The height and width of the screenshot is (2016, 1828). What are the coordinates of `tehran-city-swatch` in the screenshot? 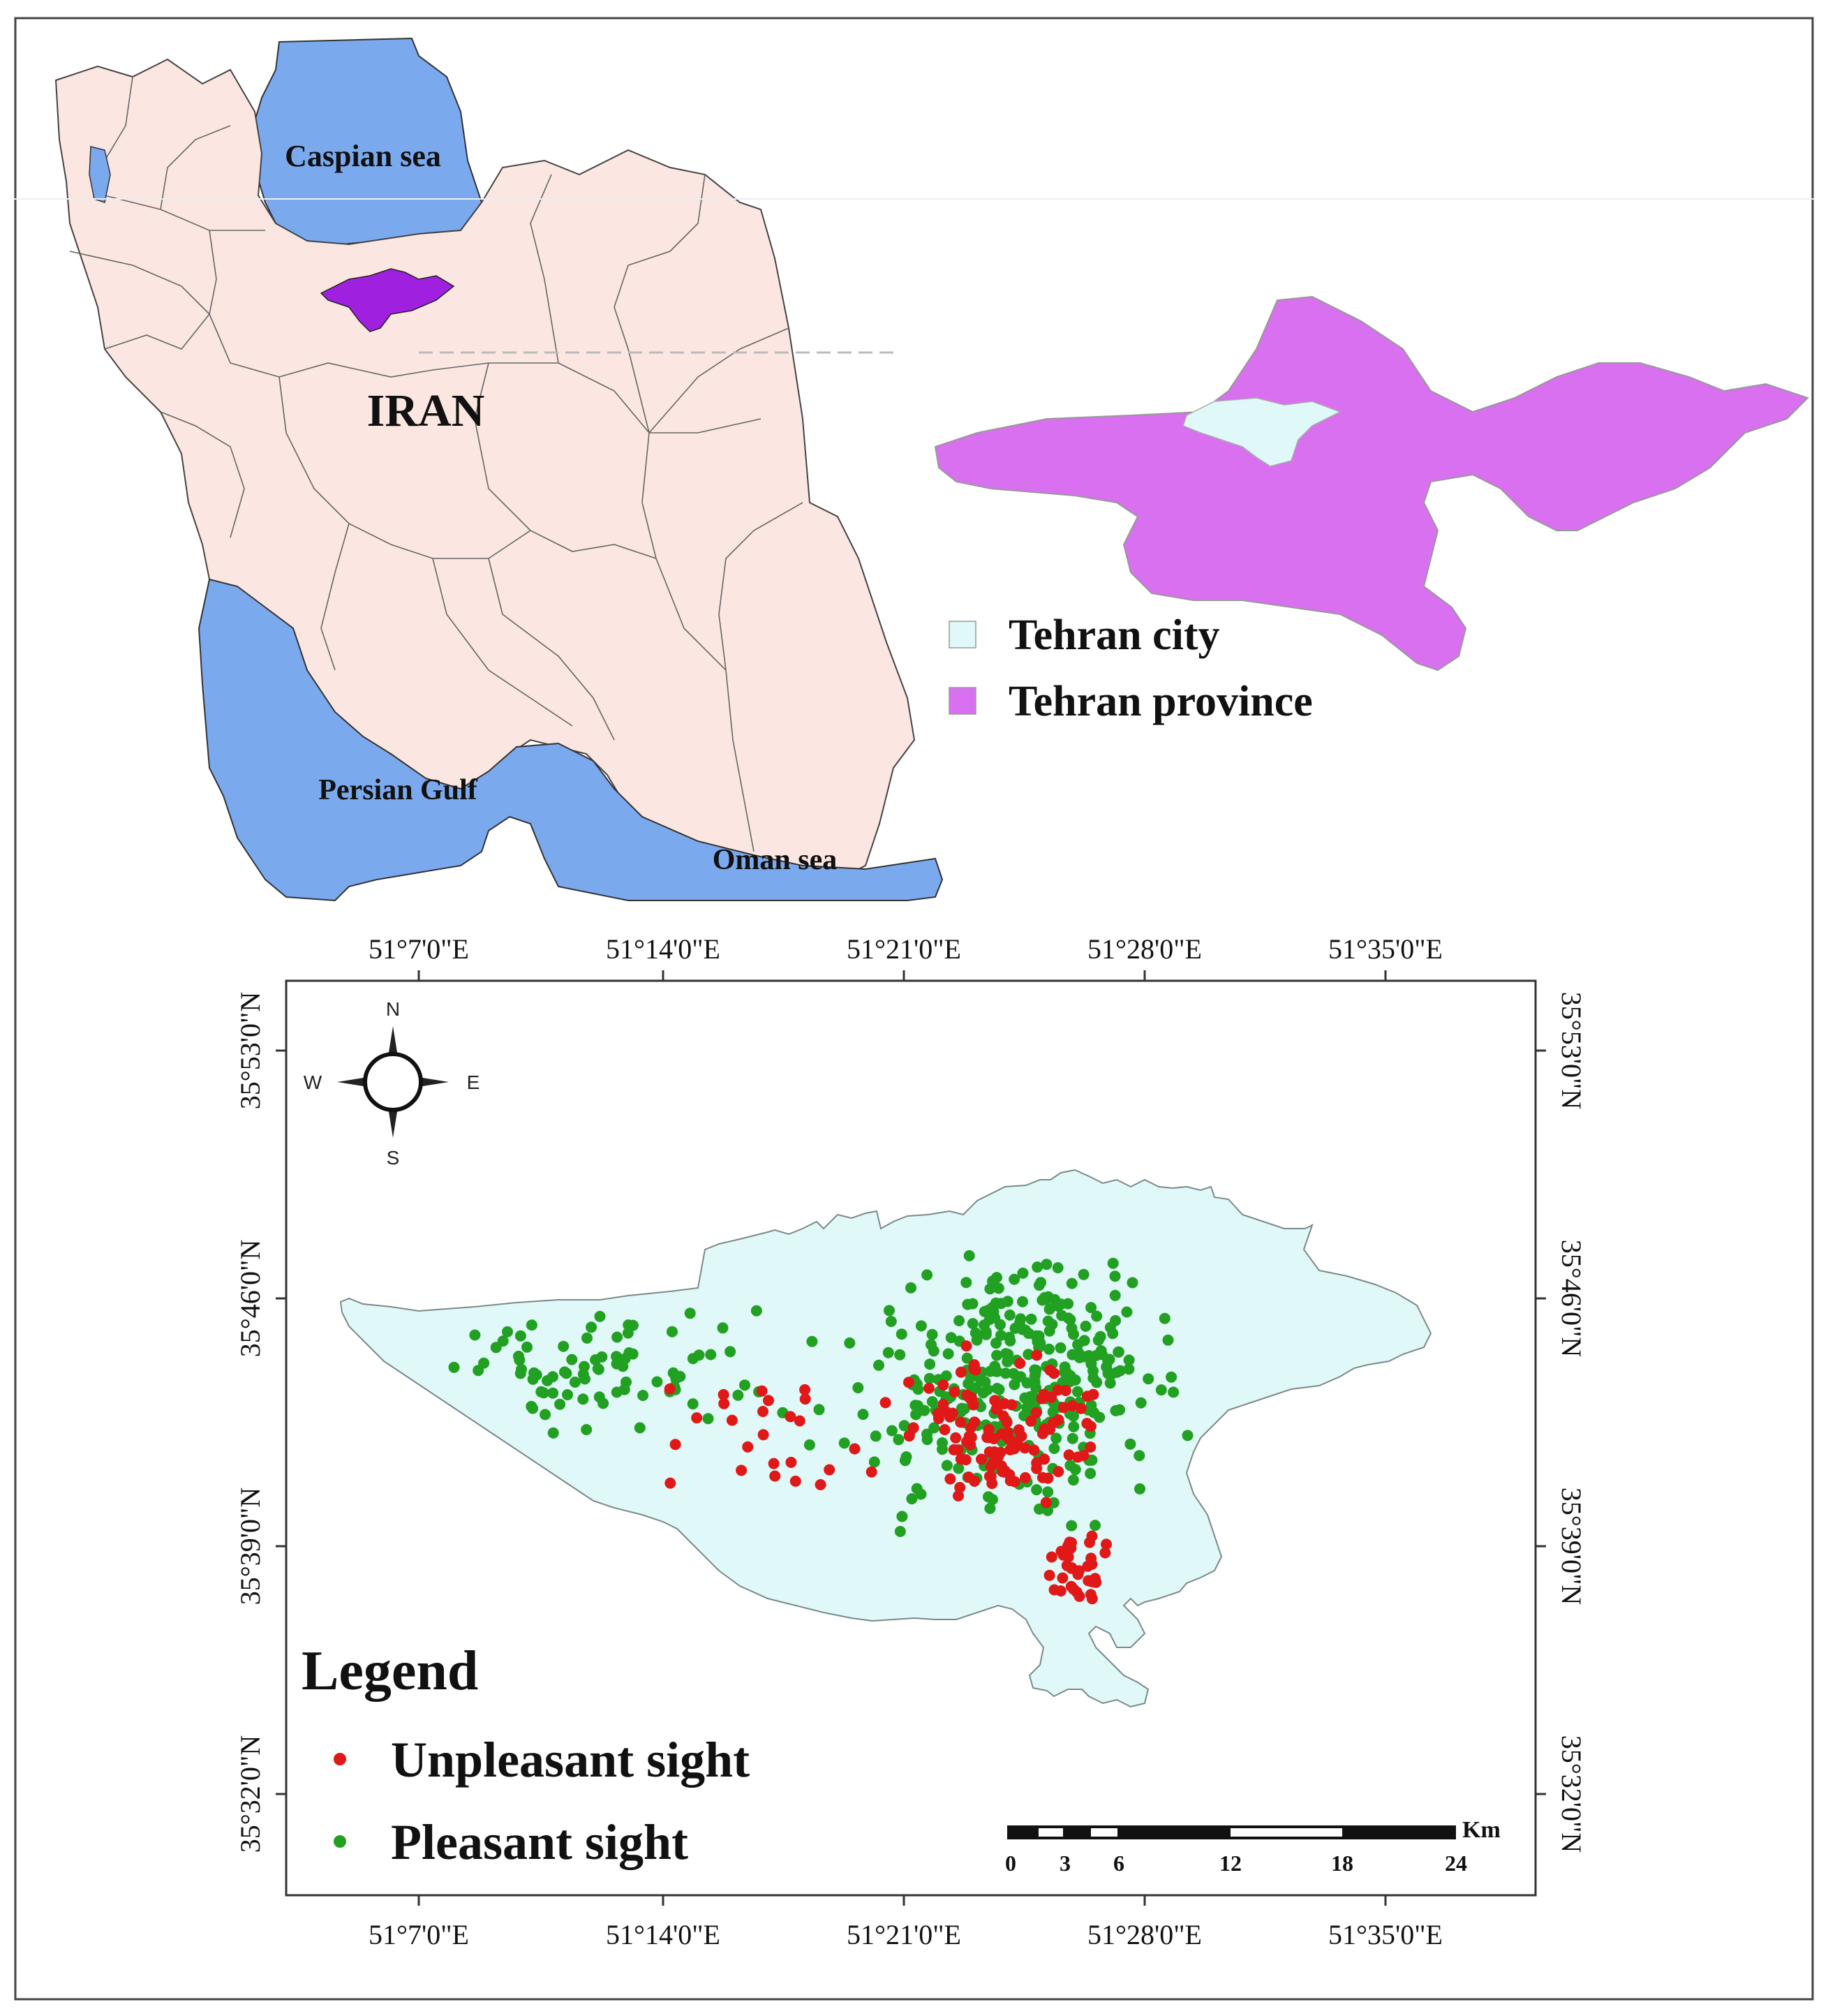 It's located at (962, 634).